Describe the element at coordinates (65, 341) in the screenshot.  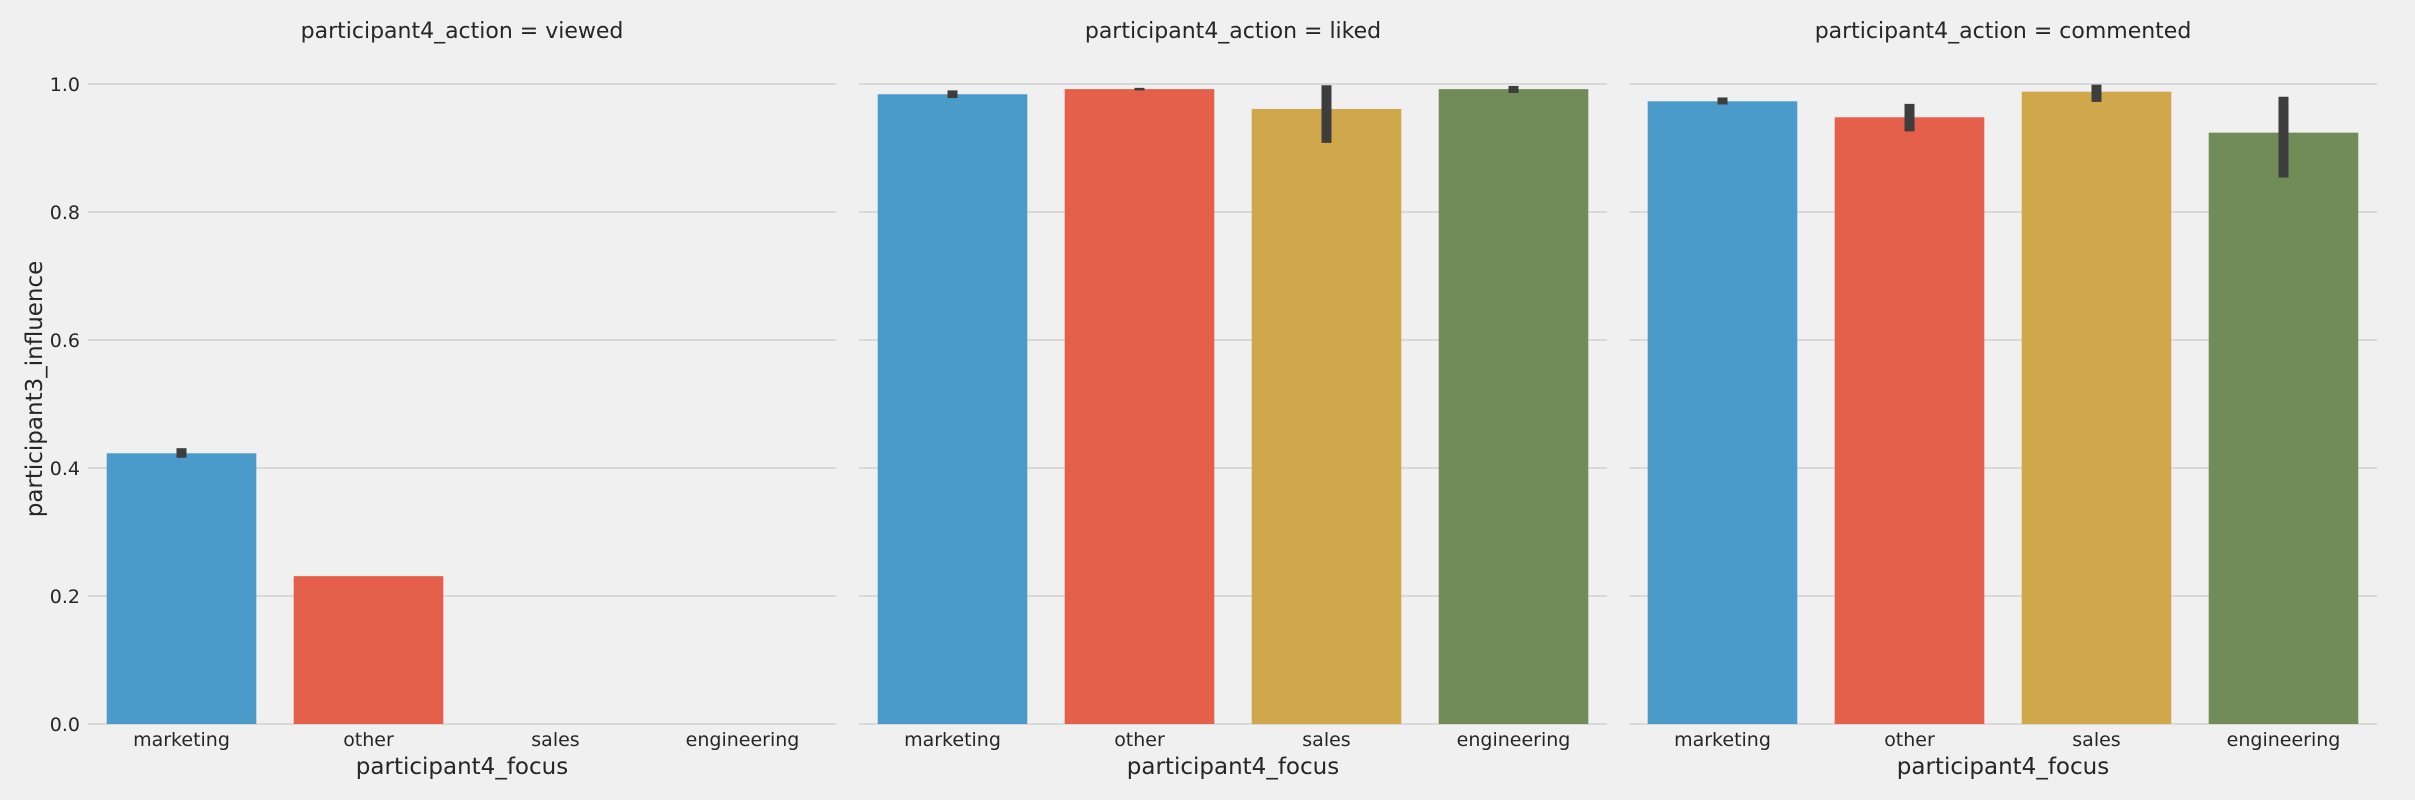
I see `y-tick-label: 0.6` at that location.